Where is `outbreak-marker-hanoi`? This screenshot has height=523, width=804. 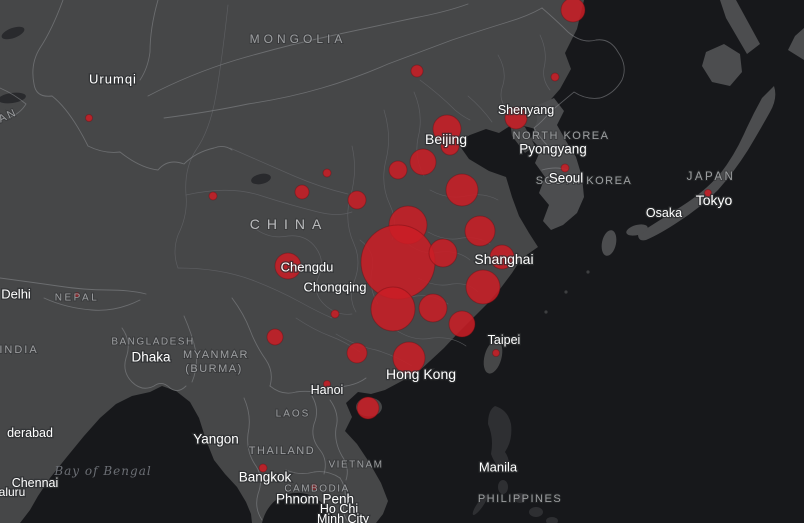 outbreak-marker-hanoi is located at coordinates (327, 384).